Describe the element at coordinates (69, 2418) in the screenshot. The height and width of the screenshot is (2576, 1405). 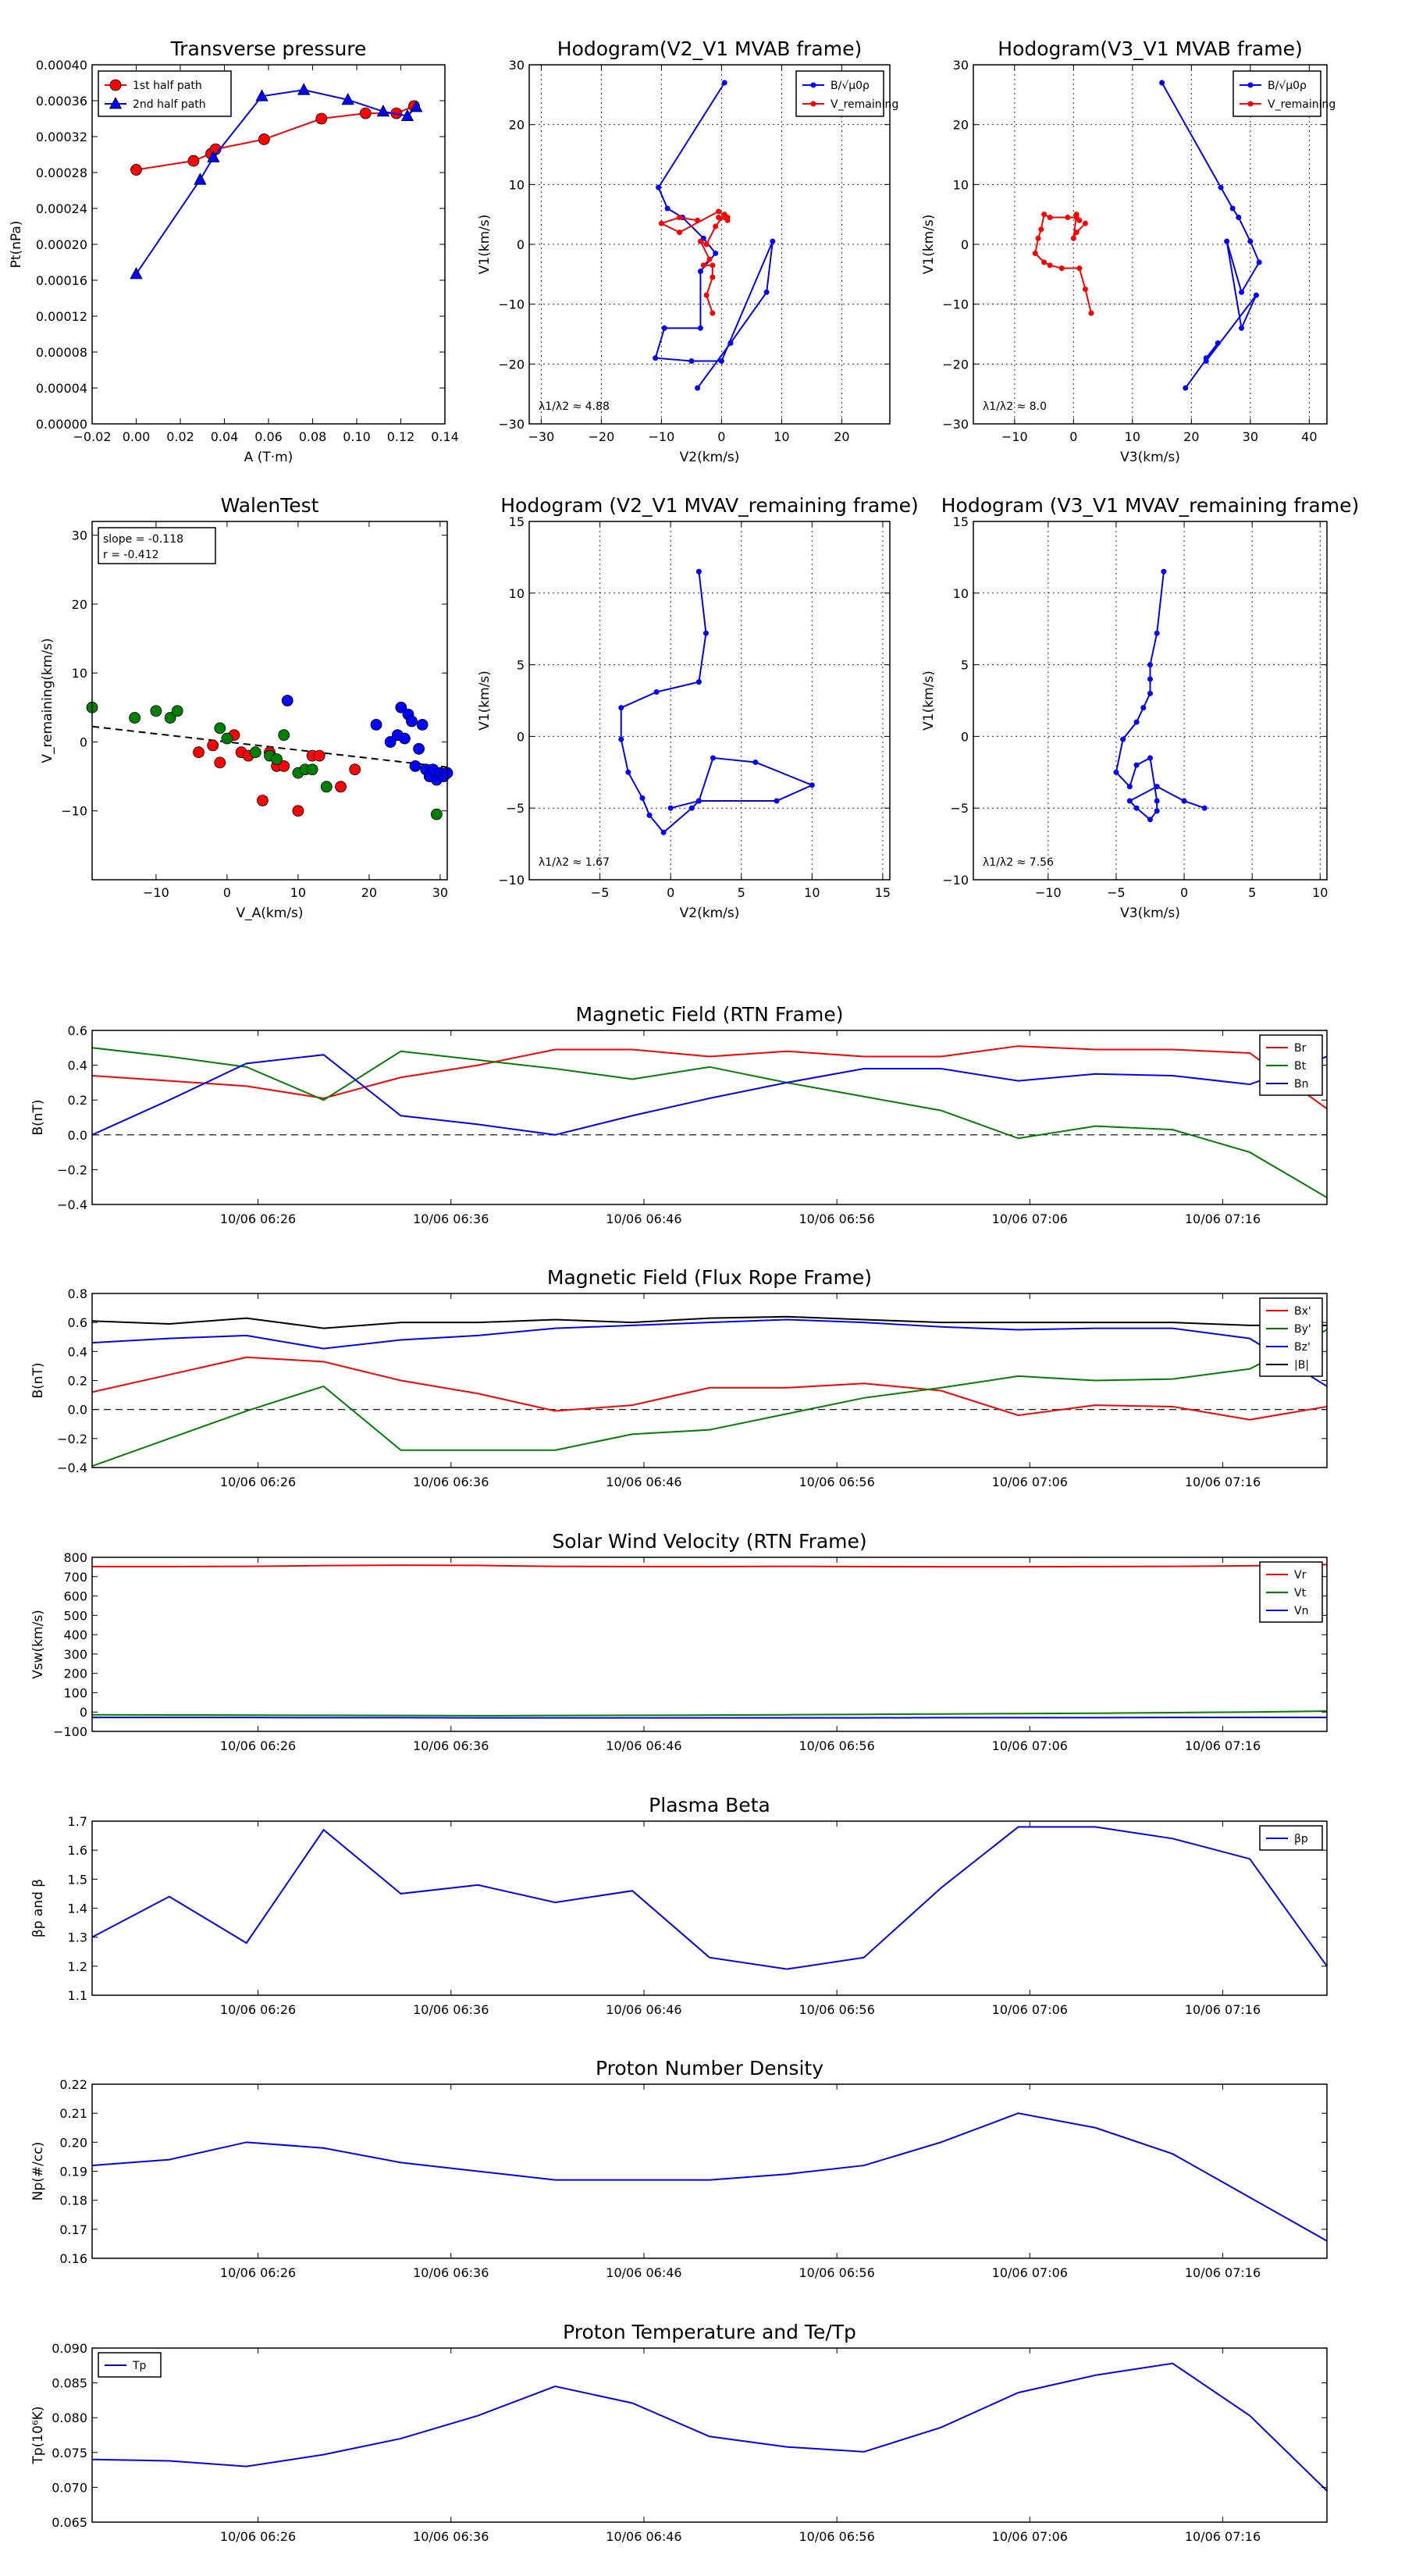
I see `y-tick-label: 0.080` at that location.